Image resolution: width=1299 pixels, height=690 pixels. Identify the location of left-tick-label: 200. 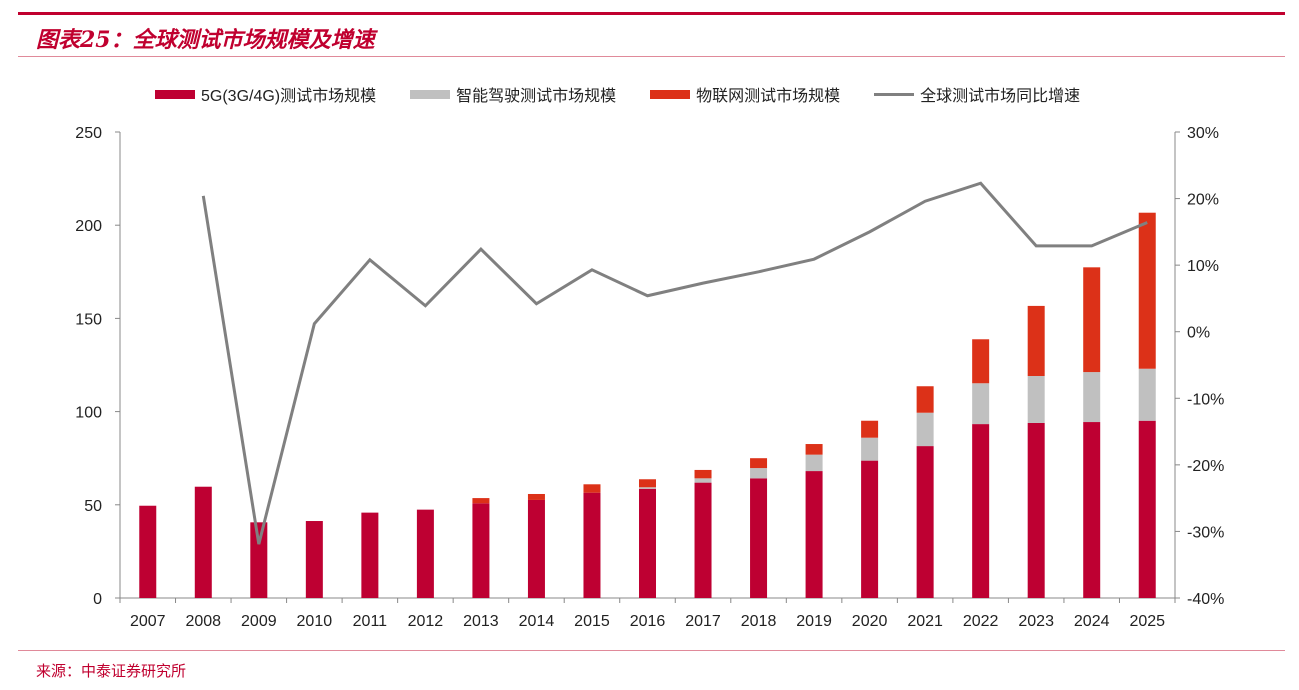
(88, 226).